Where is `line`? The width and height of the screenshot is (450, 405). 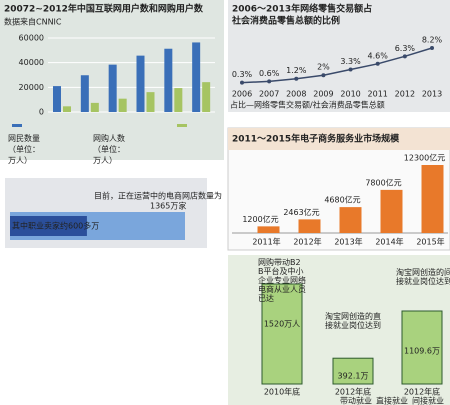 line is located at coordinates (337, 65).